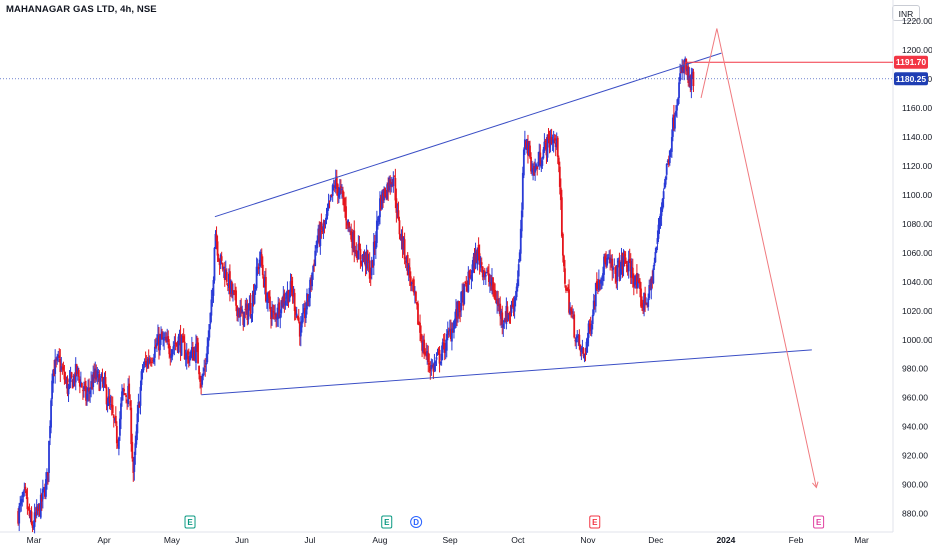 This screenshot has height=550, width=932. I want to click on x-tick-label: Nov, so click(588, 540).